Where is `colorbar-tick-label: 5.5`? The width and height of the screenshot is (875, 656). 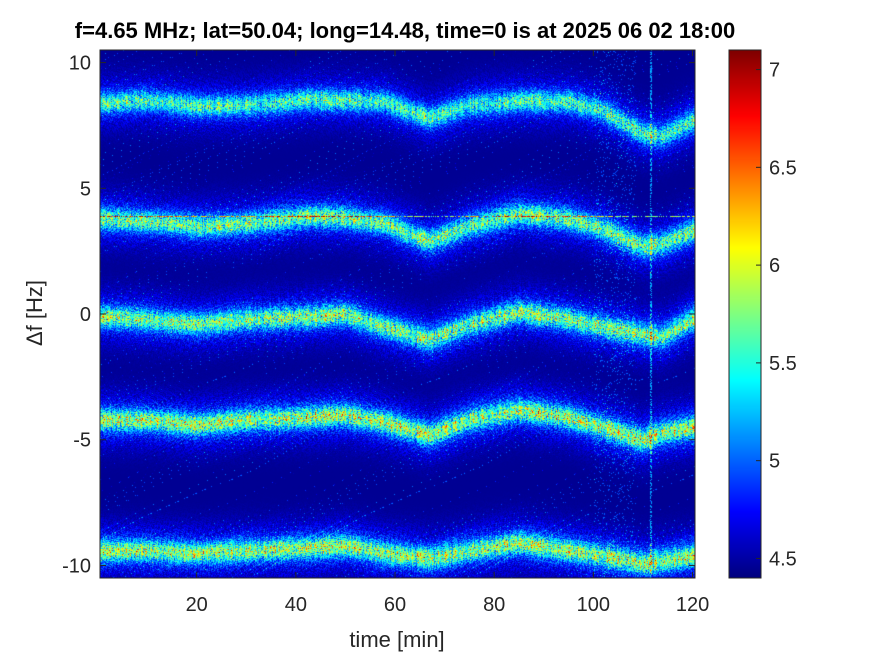
colorbar-tick-label: 5.5 is located at coordinates (783, 364).